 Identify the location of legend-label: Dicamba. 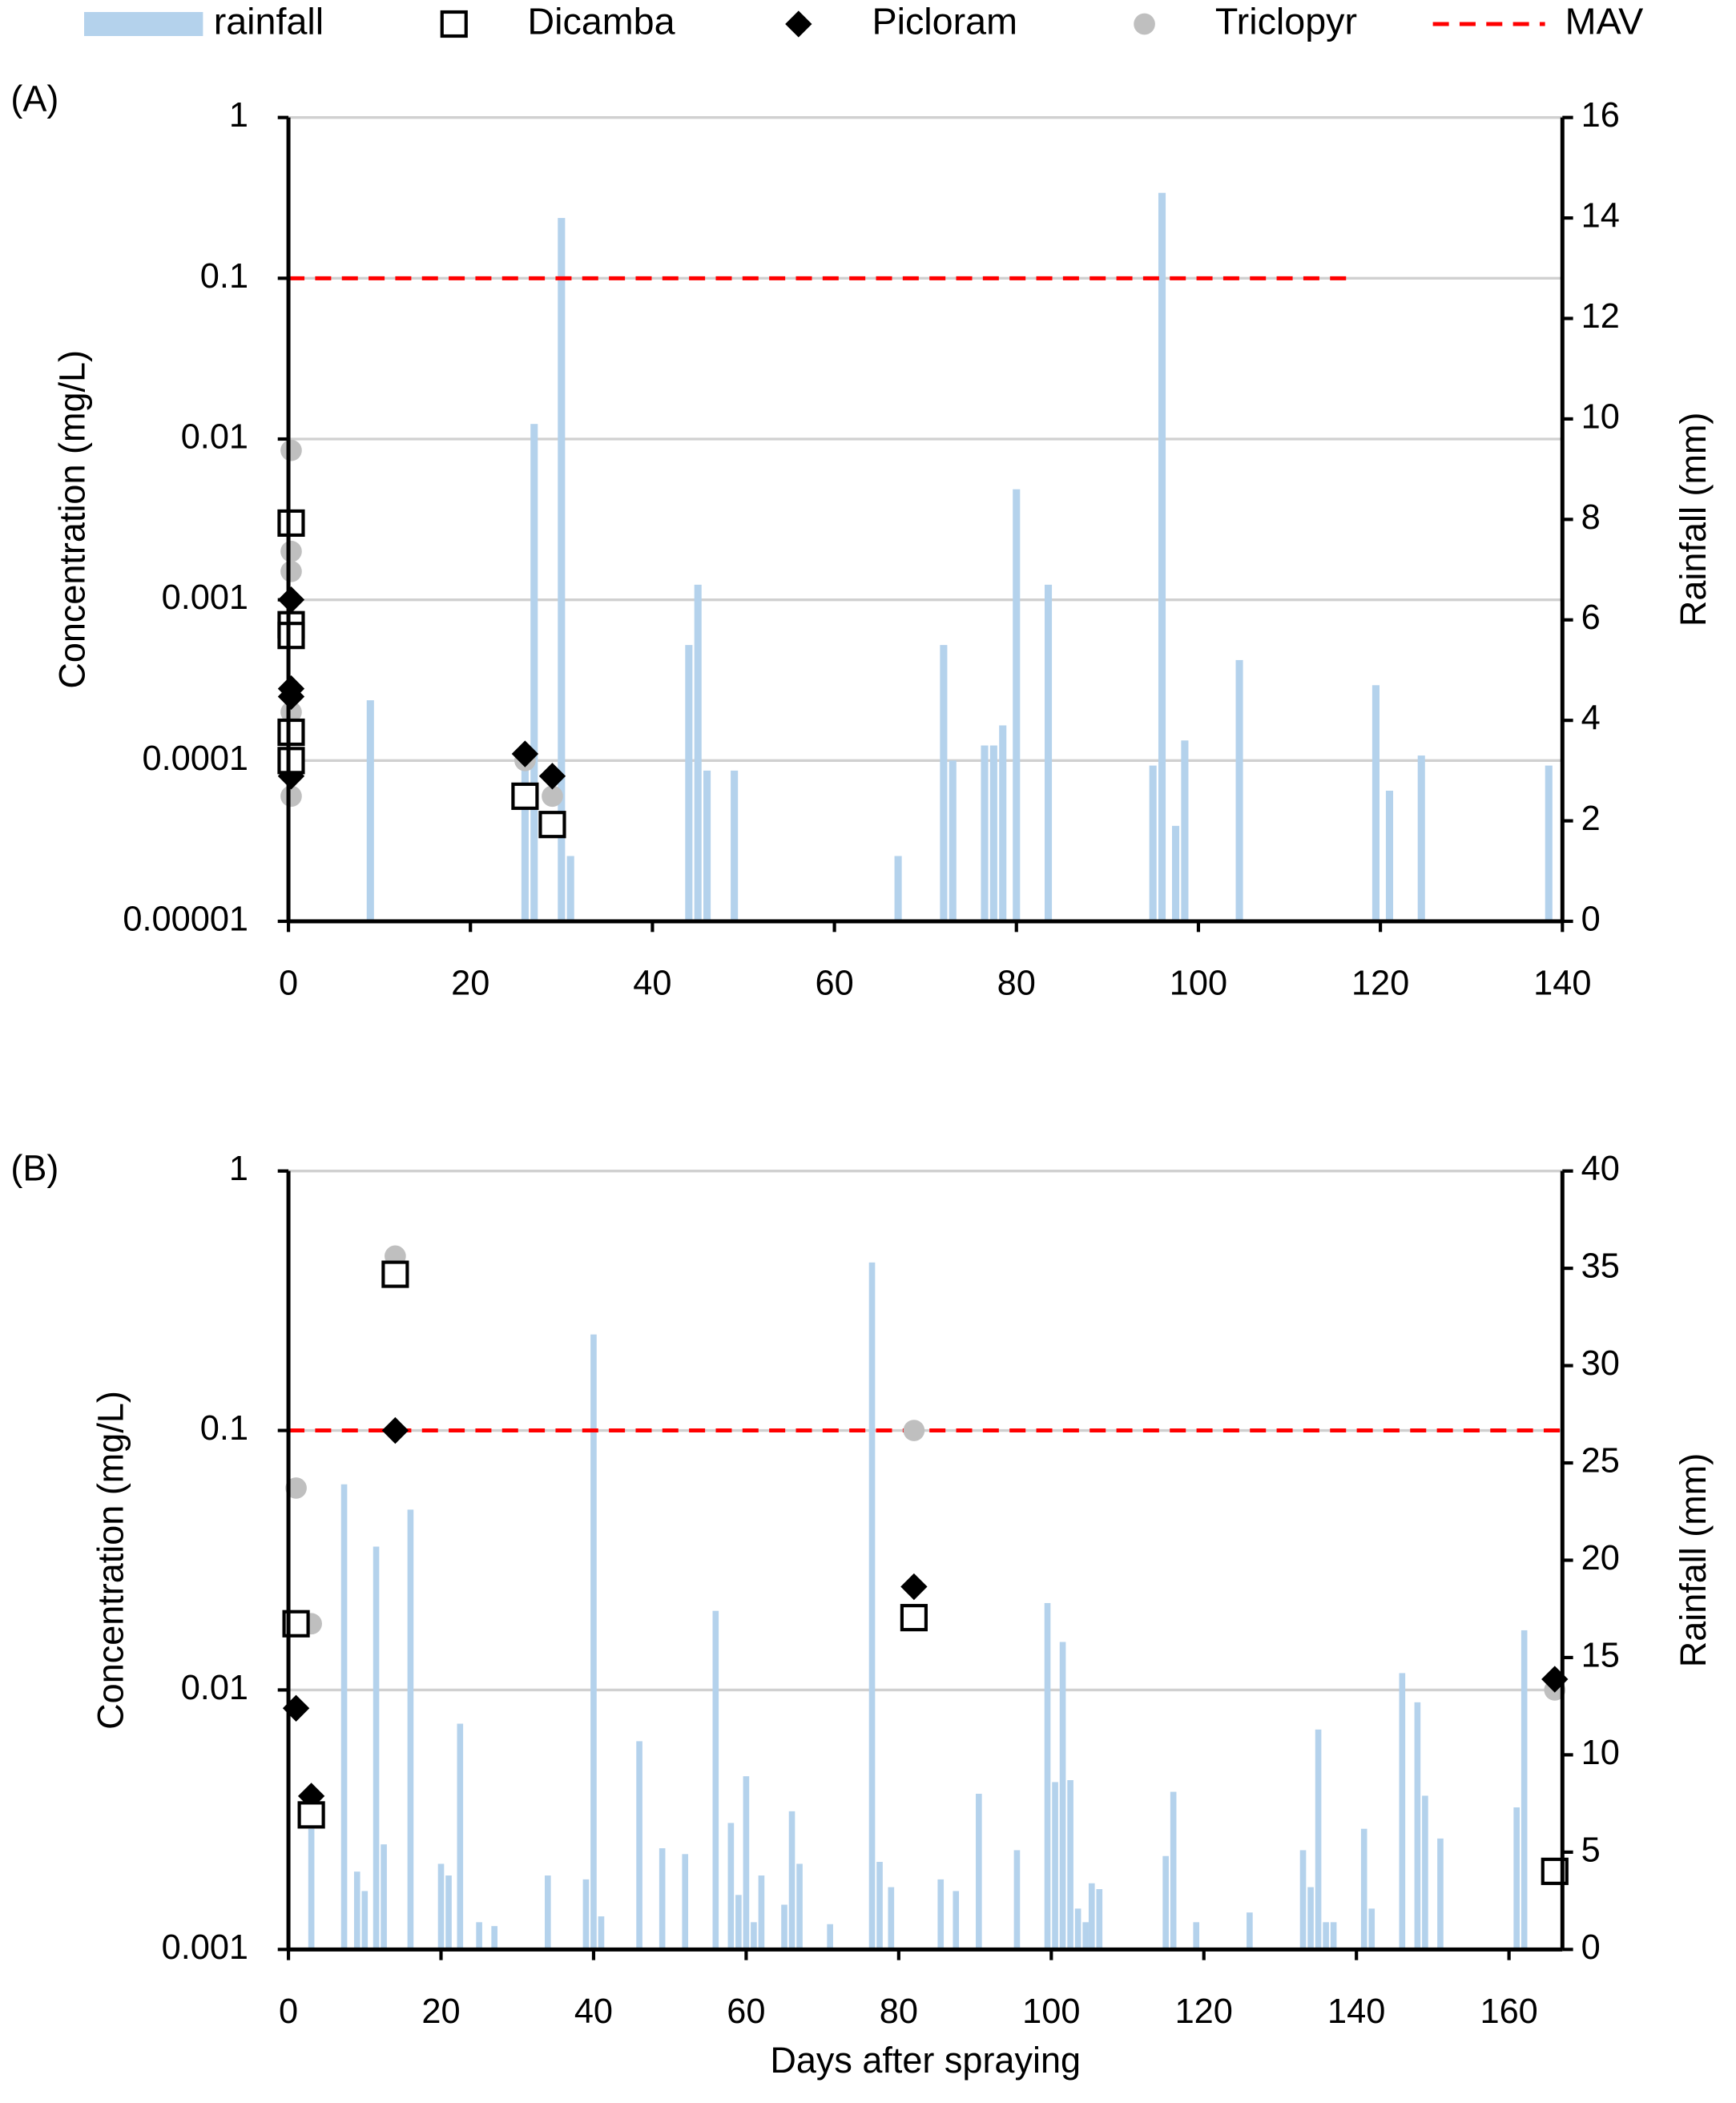
(601, 21).